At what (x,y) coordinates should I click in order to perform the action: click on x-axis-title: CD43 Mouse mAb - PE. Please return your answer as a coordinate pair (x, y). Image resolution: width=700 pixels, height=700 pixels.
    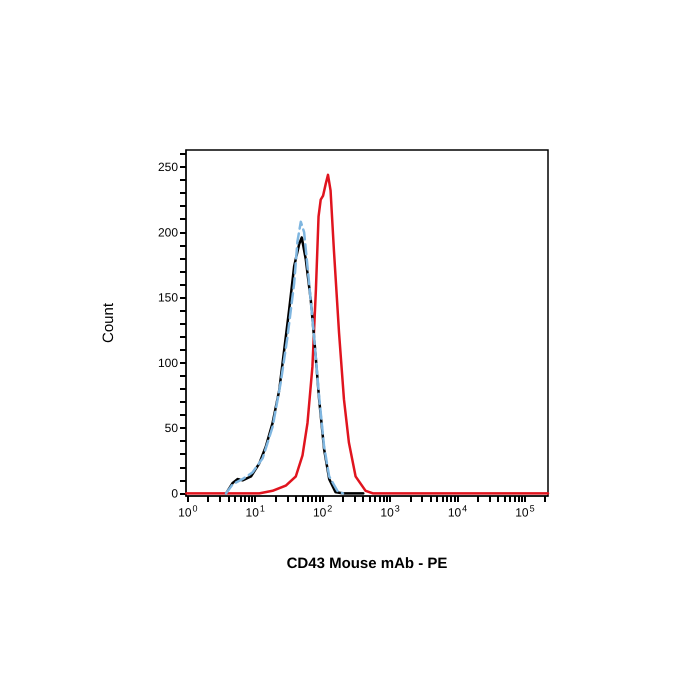
    Looking at the image, I should click on (367, 563).